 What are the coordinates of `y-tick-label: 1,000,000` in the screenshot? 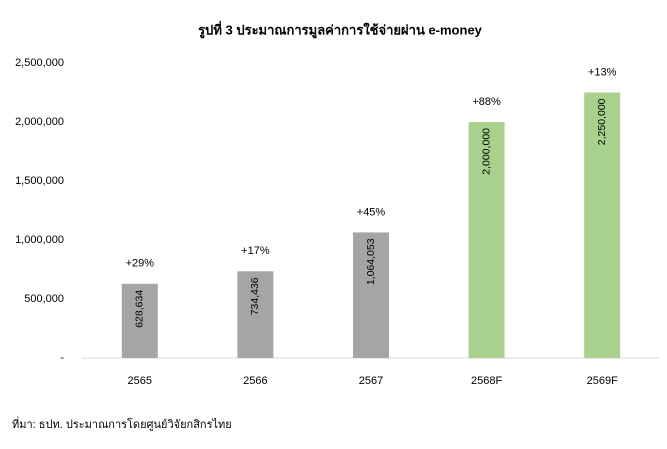 It's located at (39, 240).